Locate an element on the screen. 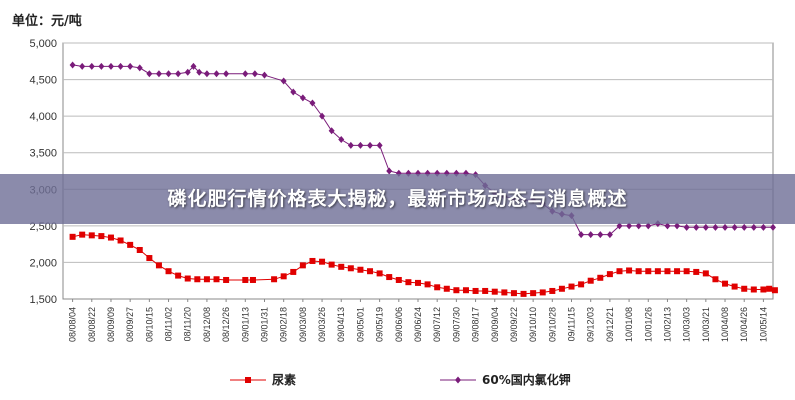 The height and width of the screenshot is (400, 795). x-tick-label: 09/06/24 is located at coordinates (418, 324).